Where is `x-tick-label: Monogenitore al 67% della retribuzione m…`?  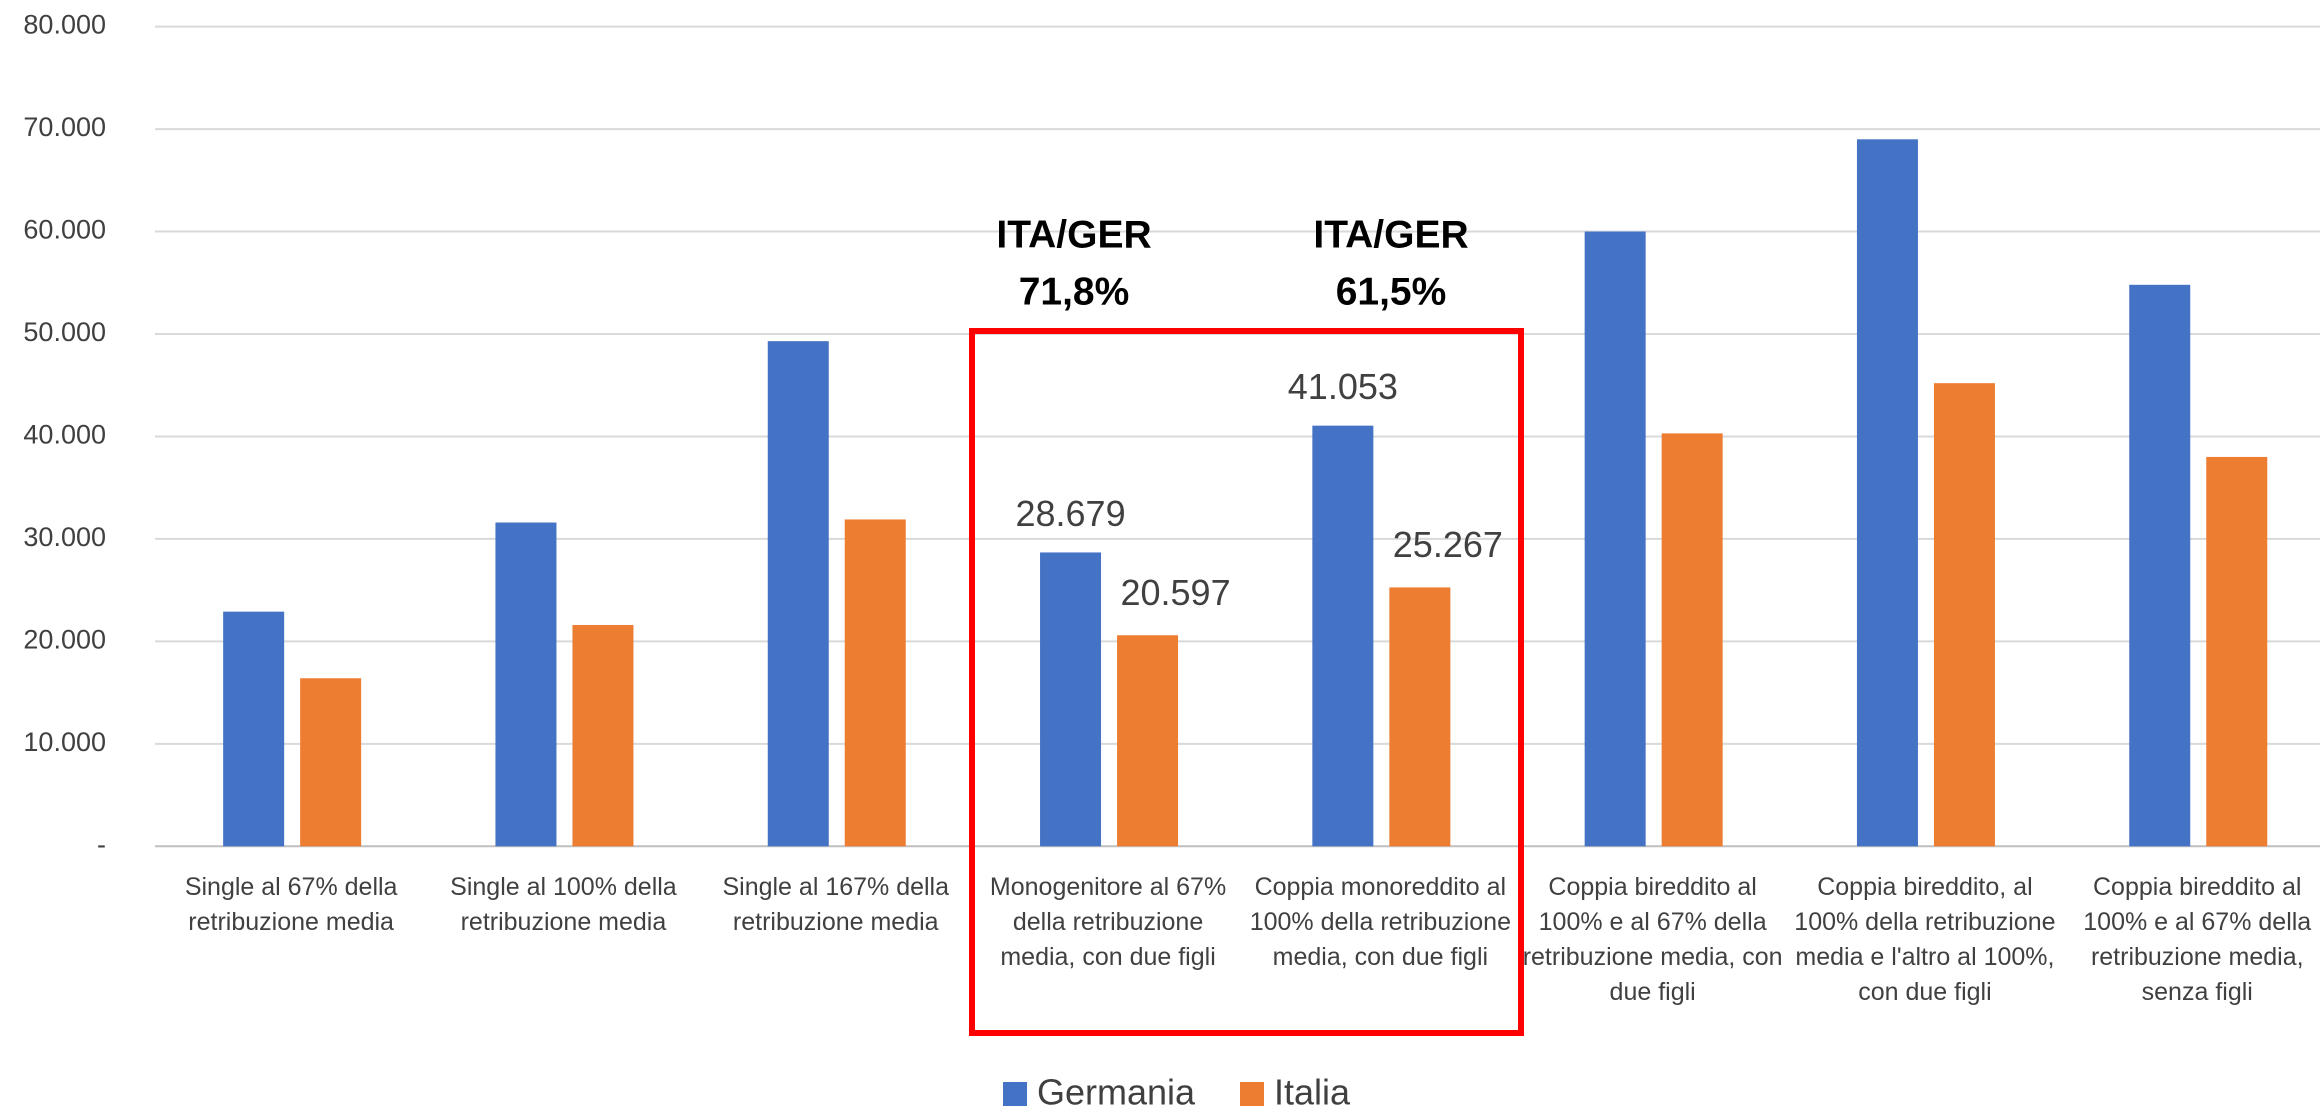
x-tick-label: Monogenitore al 67% della retribuzione m… is located at coordinates (1108, 922).